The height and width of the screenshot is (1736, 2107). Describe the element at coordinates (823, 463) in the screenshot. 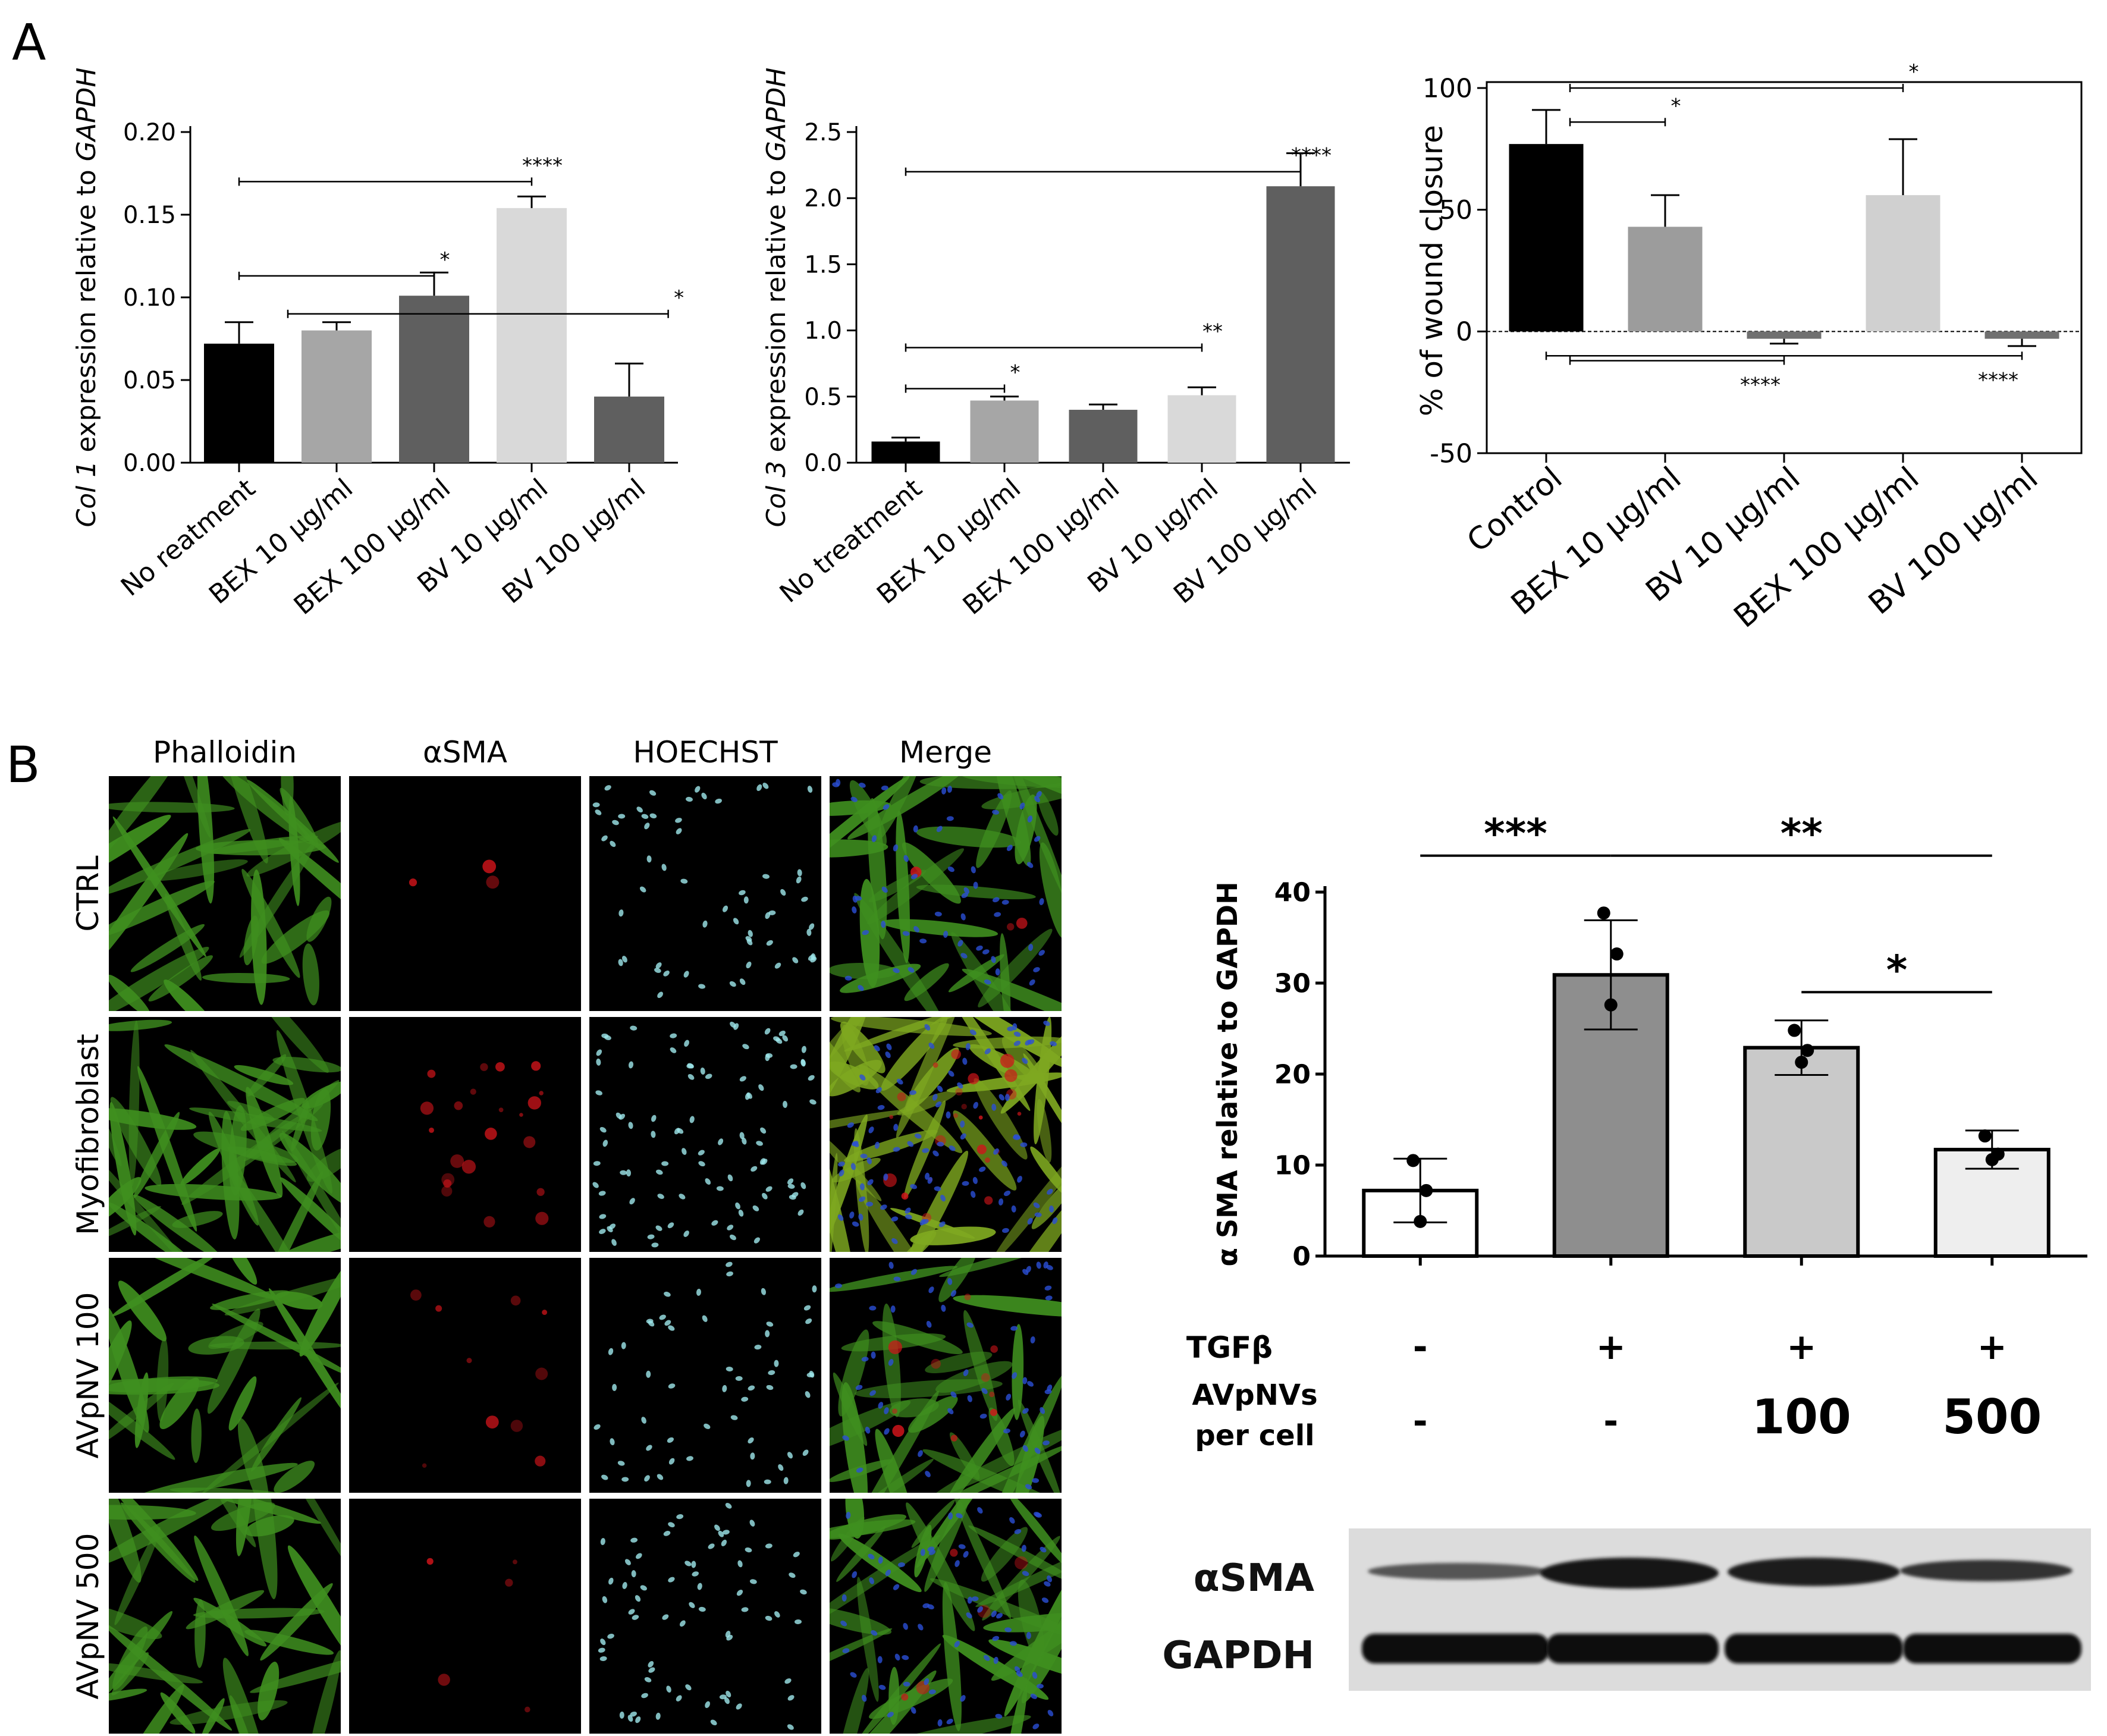

I see `col3-ytick-label-0: 0.0` at that location.